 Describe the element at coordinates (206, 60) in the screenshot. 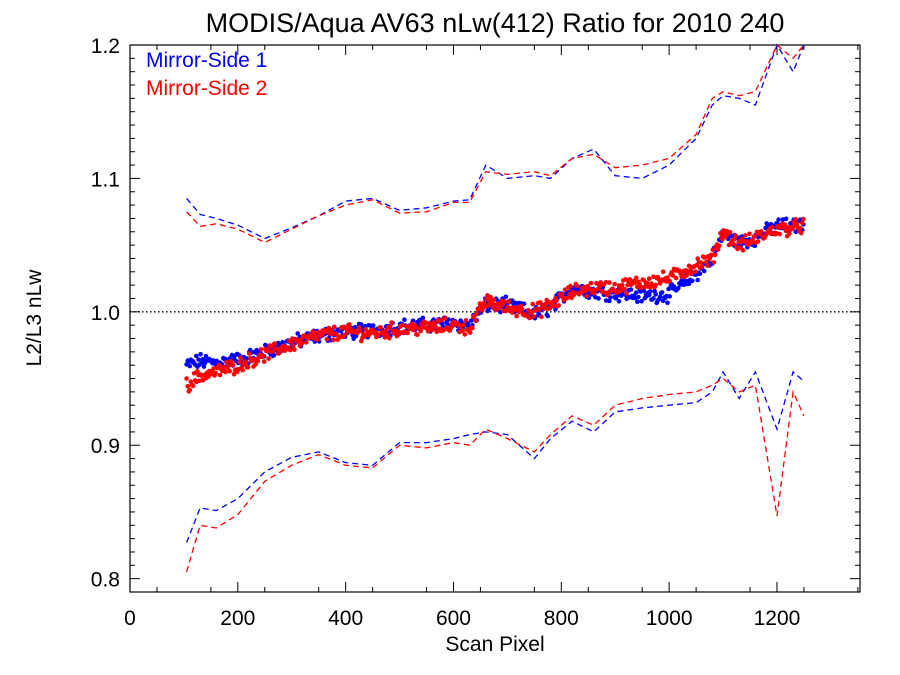

I see `legend-mirror-side-1: Mirror-Side 1` at that location.